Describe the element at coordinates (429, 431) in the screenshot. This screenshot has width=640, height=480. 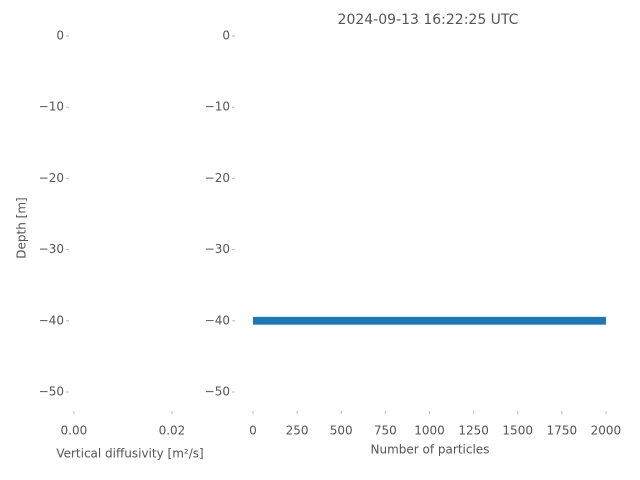
I see `x-tick-label: 1000` at that location.